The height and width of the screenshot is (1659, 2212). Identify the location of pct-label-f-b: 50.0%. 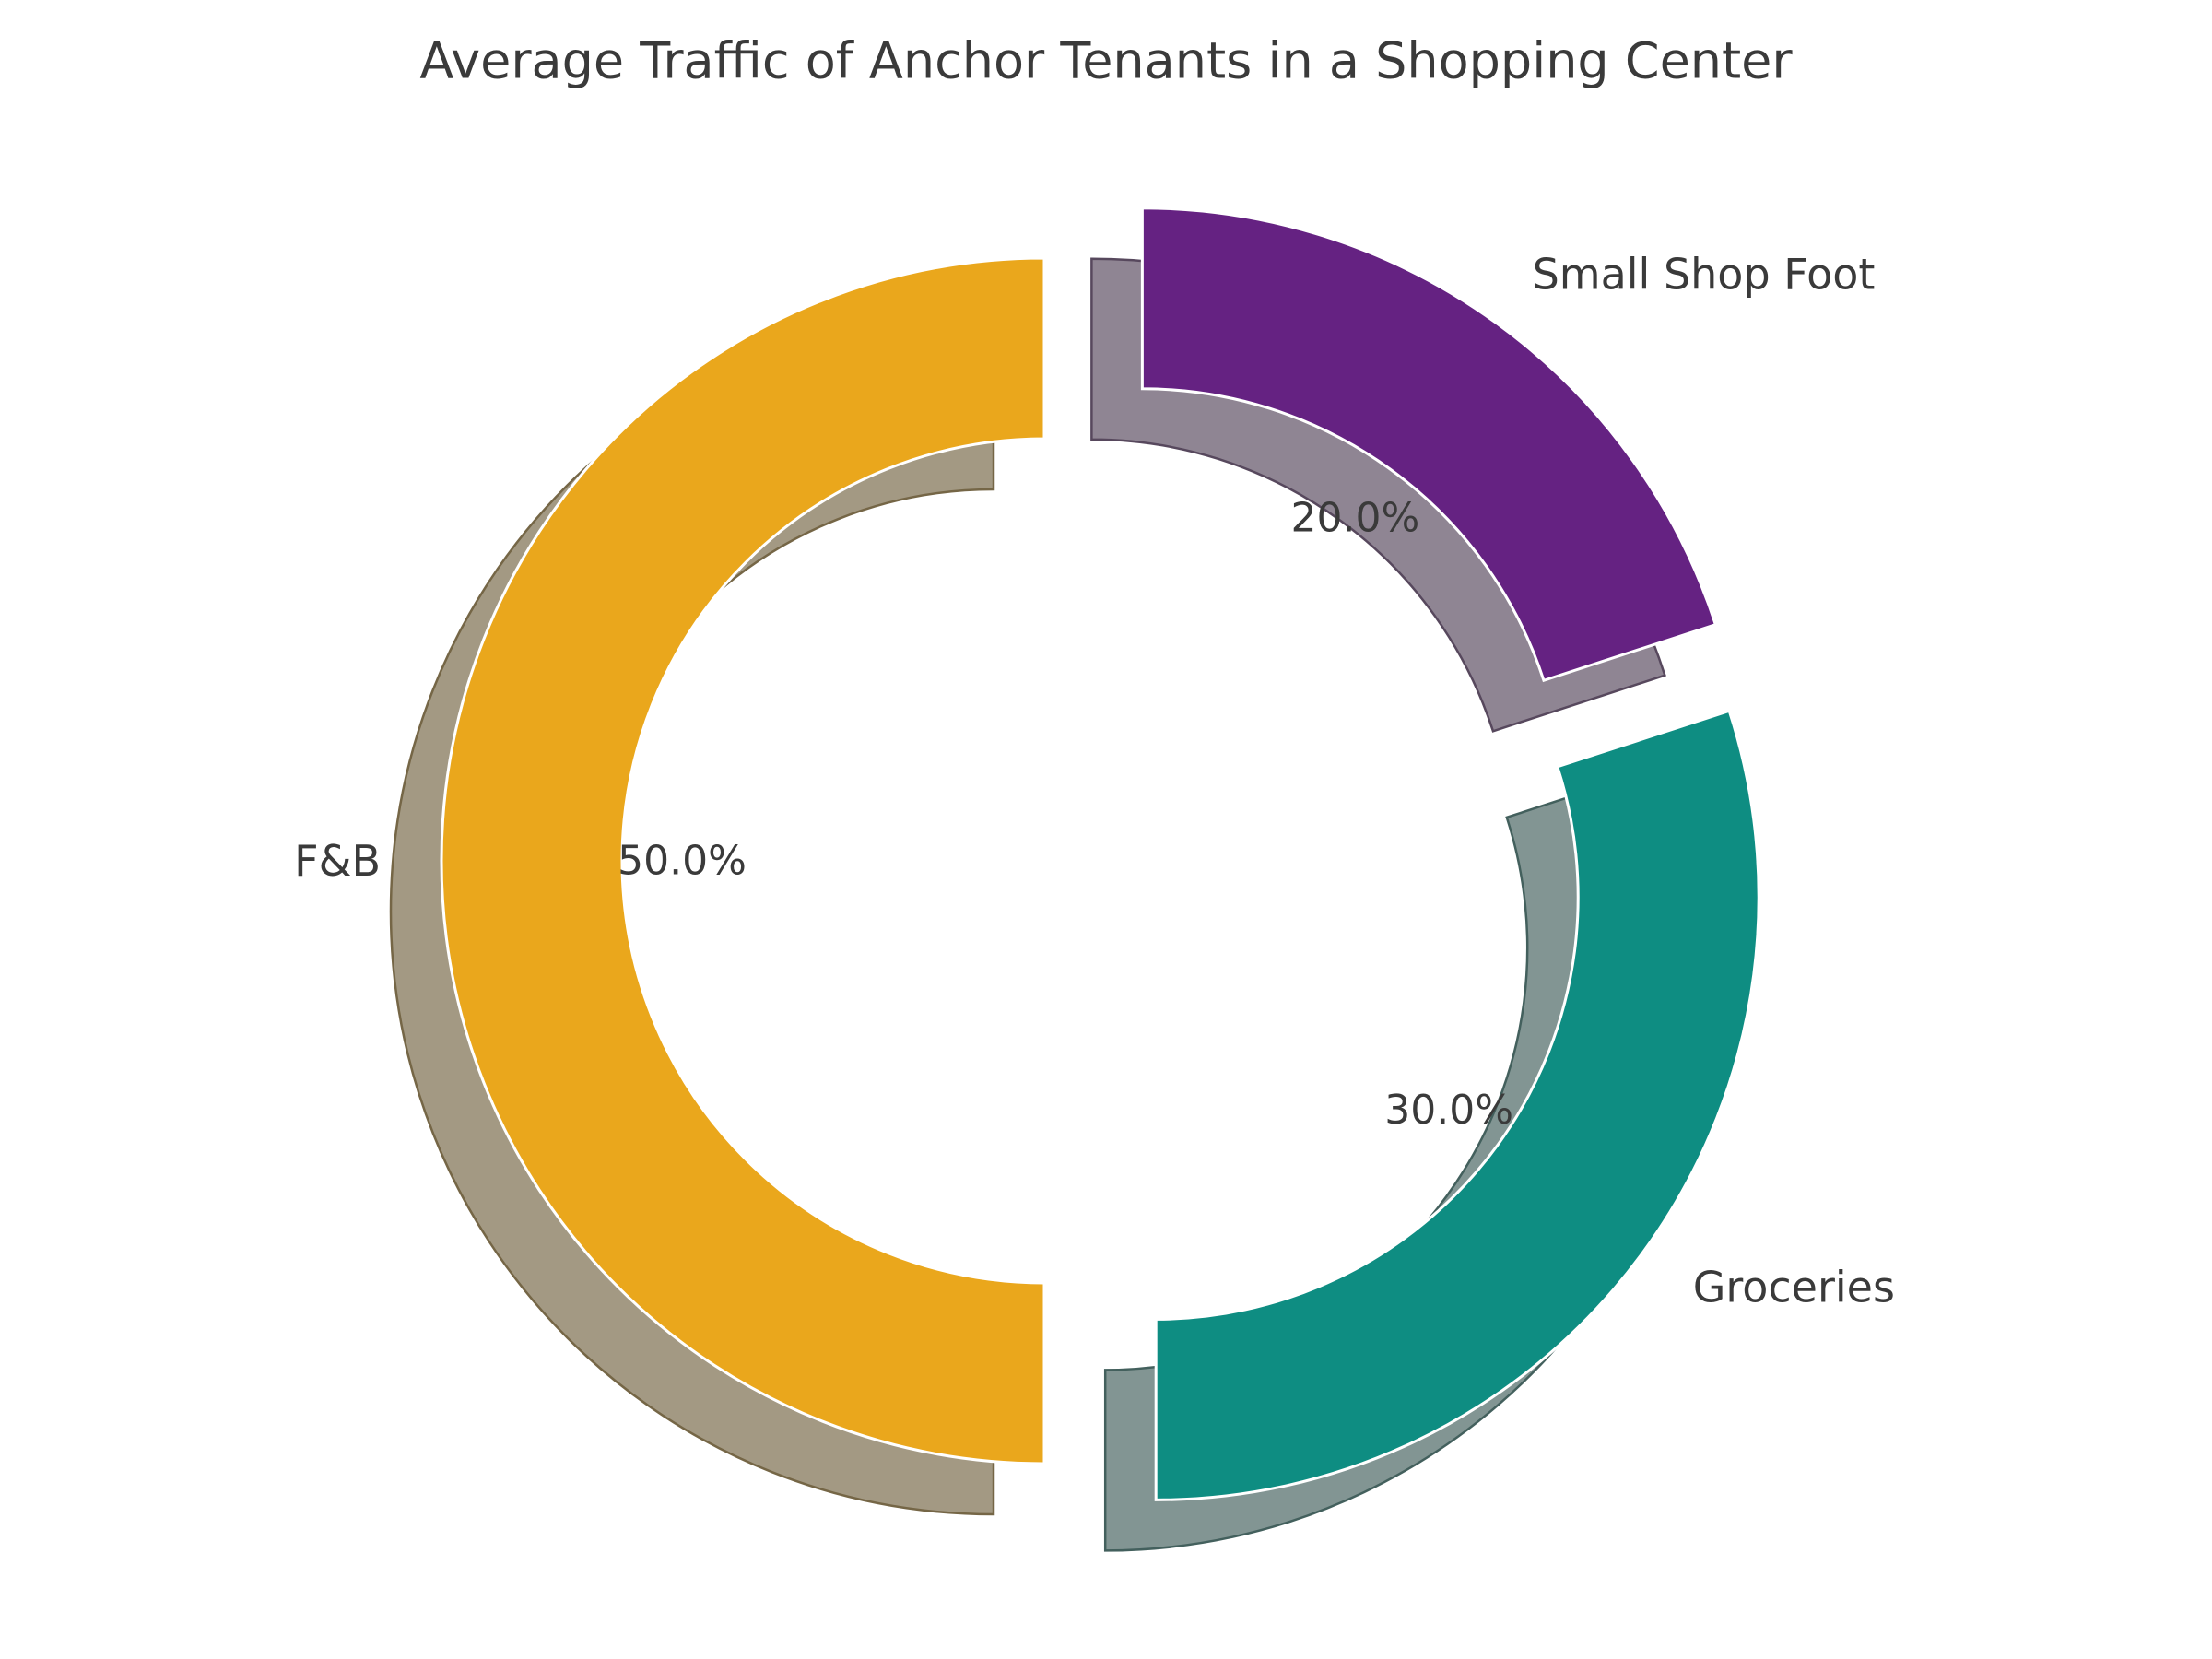
(682, 861).